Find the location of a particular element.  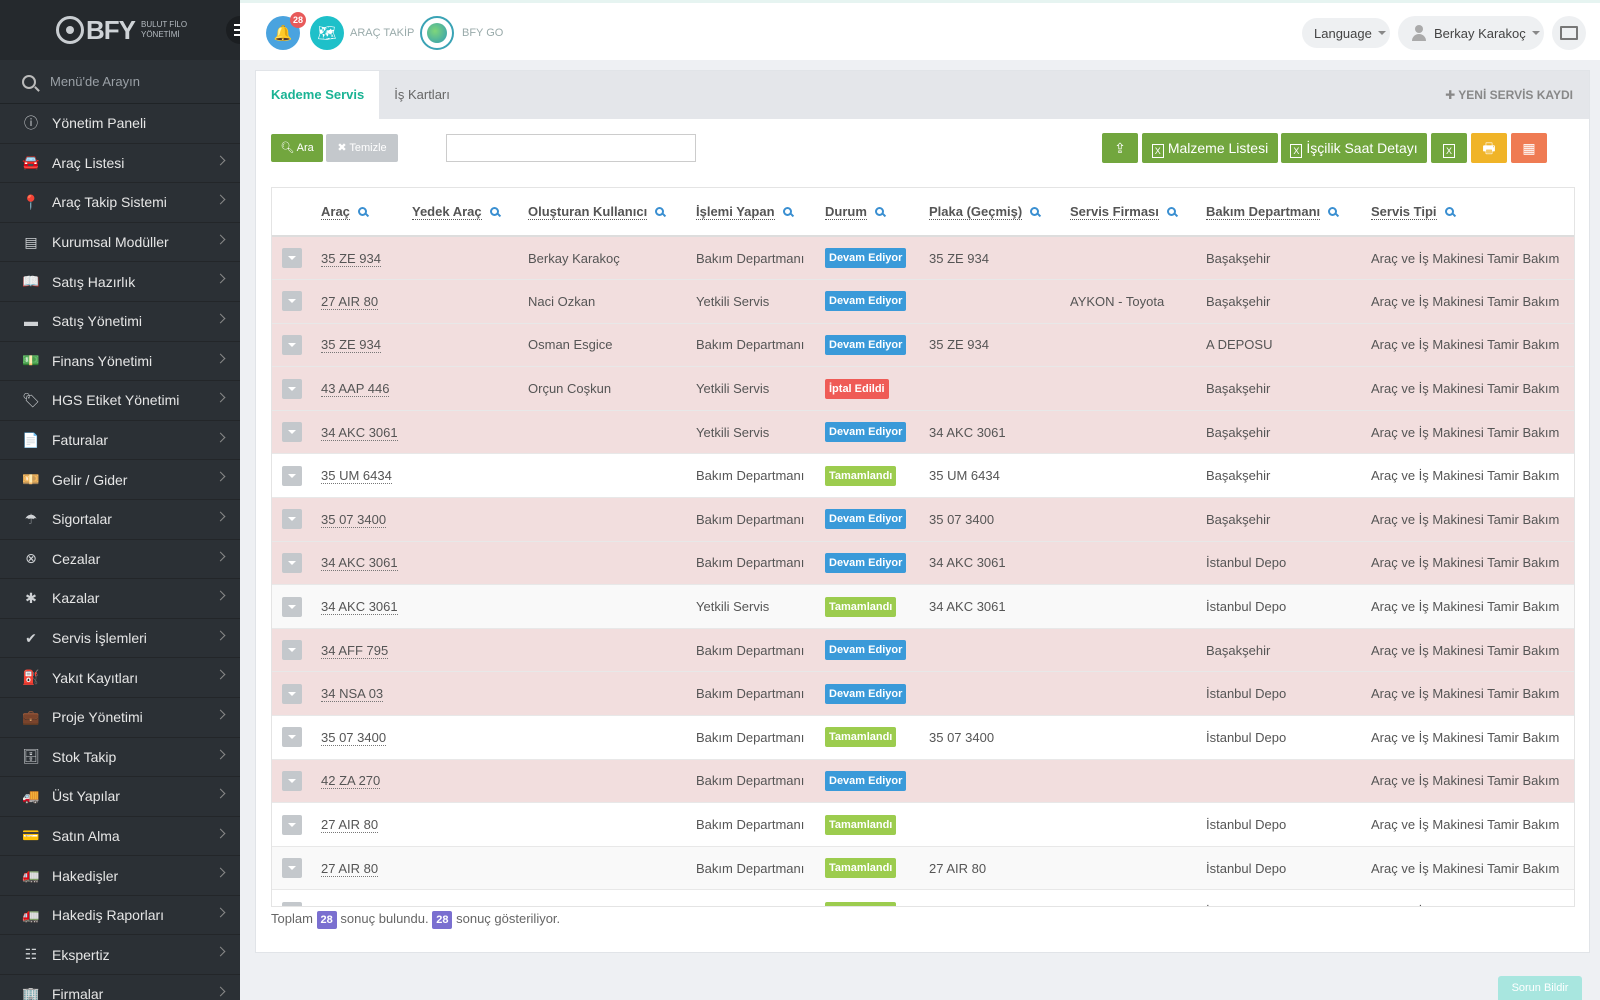

column-header: Plaka (Geçmiş) is located at coordinates (999, 212).